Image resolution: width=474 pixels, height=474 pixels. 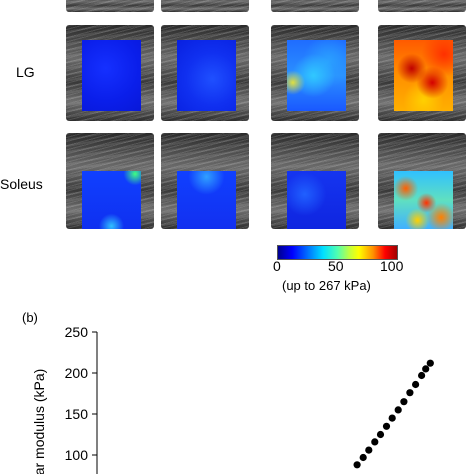 I want to click on y-axis-ticks: 100 150 200 250, so click(x=81, y=393).